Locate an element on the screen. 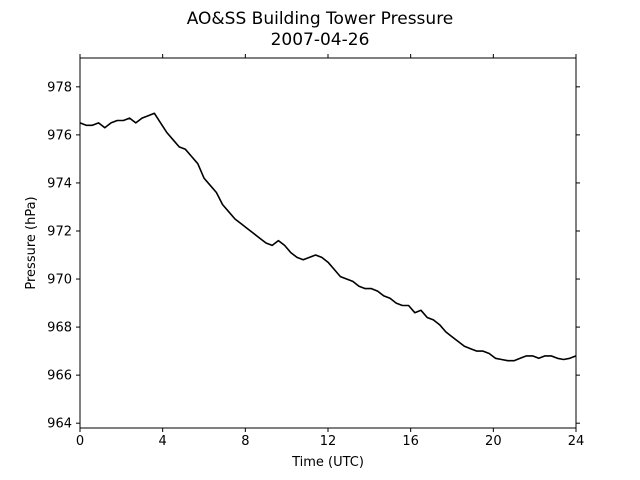 The height and width of the screenshot is (480, 640). x-tick-label: 8 is located at coordinates (245, 441).